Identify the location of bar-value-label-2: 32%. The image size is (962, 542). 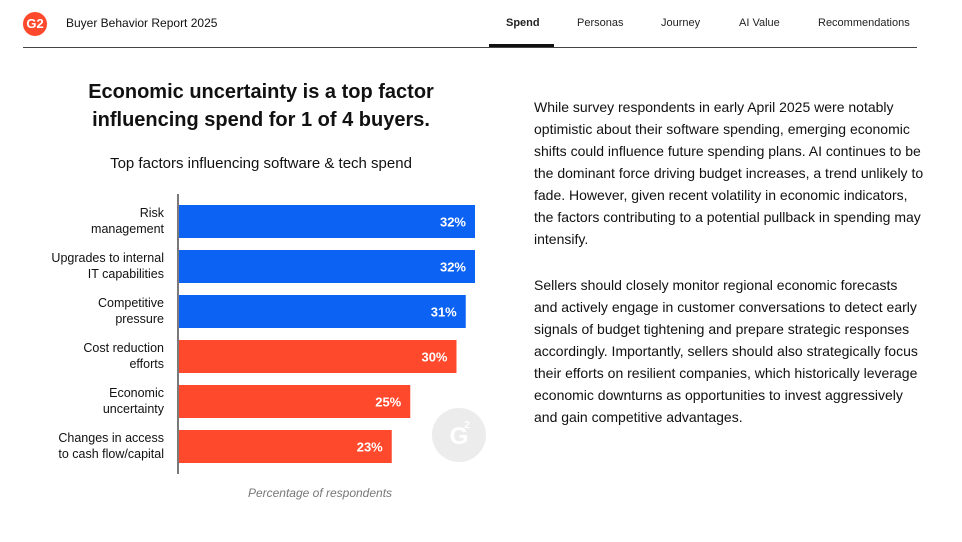
(453, 267).